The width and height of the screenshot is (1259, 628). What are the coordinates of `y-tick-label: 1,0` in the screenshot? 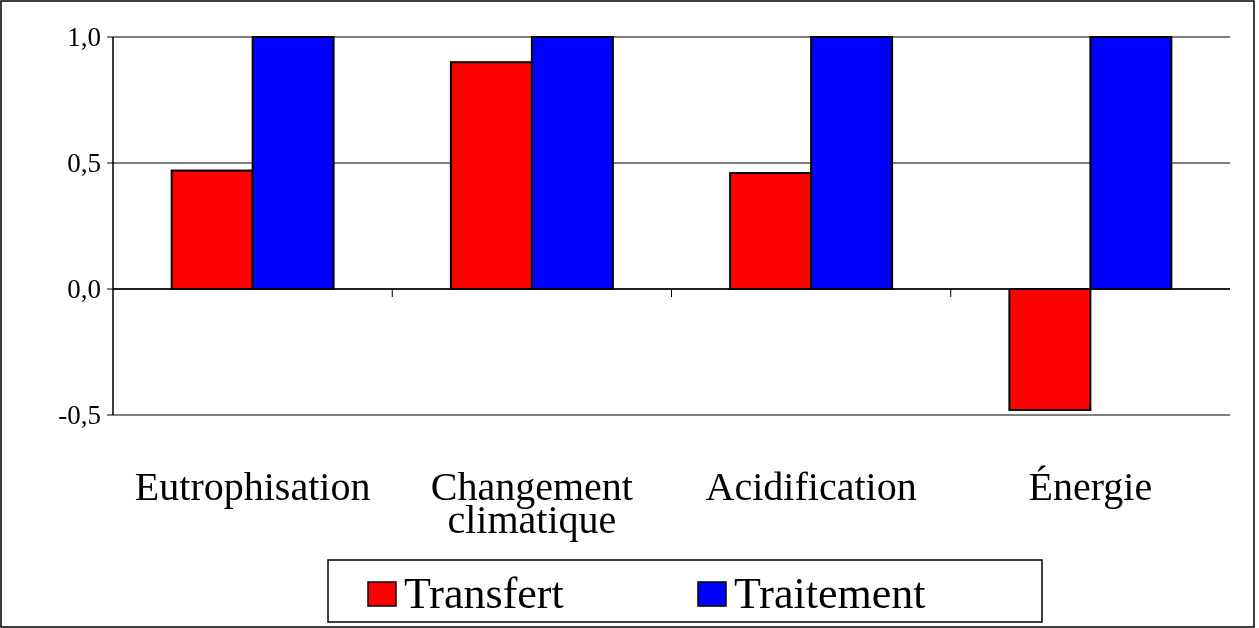 It's located at (84, 37).